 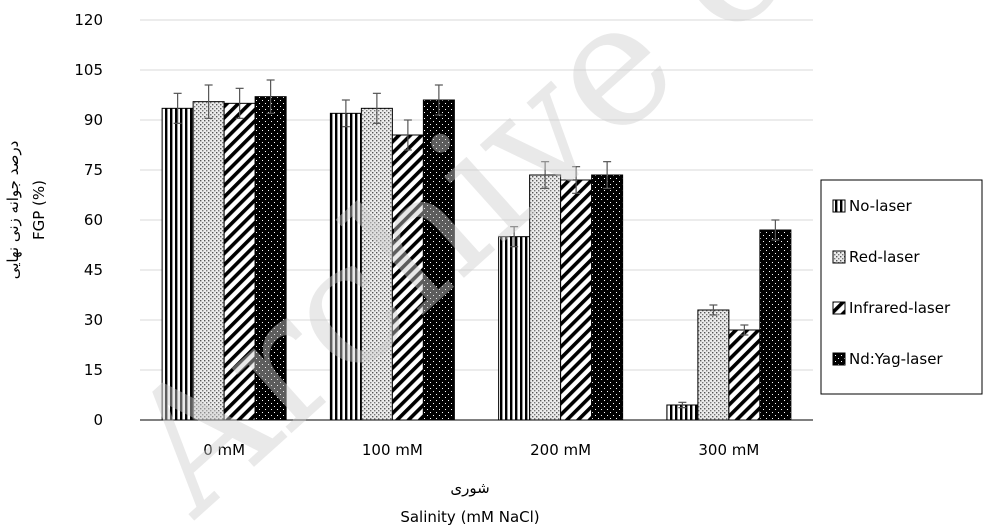 What do you see at coordinates (93, 120) in the screenshot?
I see `y-tick-label: 90` at bounding box center [93, 120].